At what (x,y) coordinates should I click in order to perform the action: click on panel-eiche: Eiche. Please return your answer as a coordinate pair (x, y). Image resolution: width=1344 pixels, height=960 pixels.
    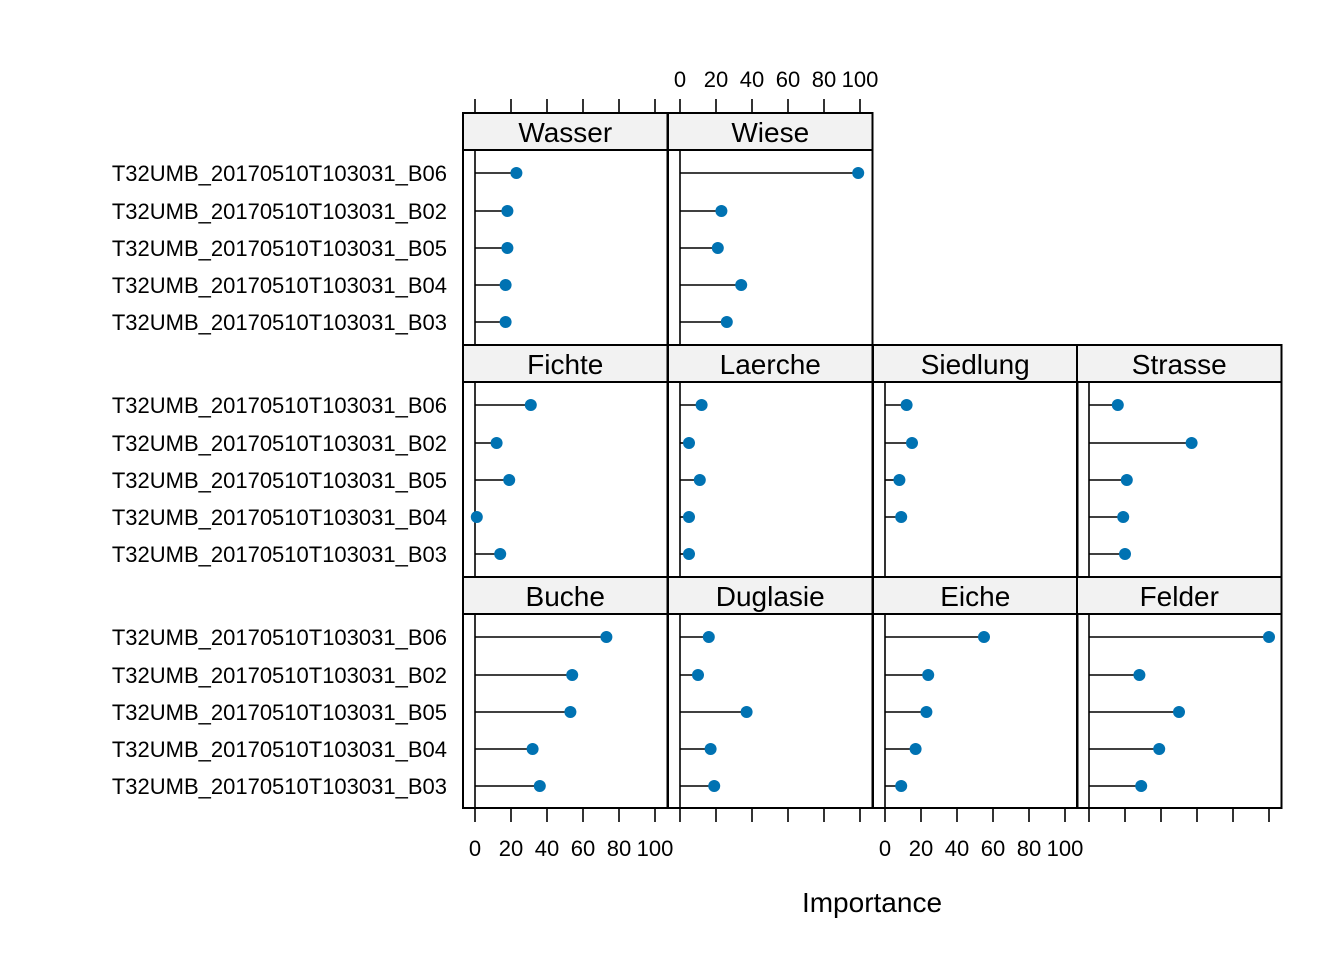
    Looking at the image, I should click on (975, 692).